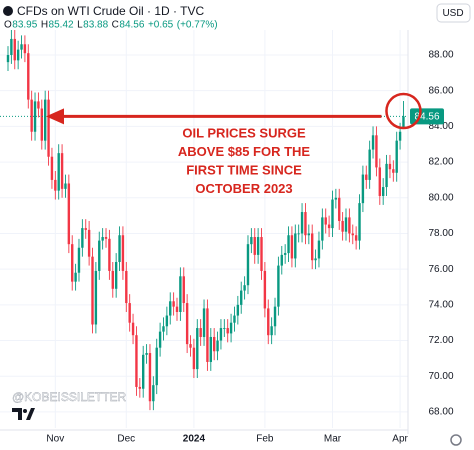 This screenshot has height=450, width=474. I want to click on gear, so click(456, 440).